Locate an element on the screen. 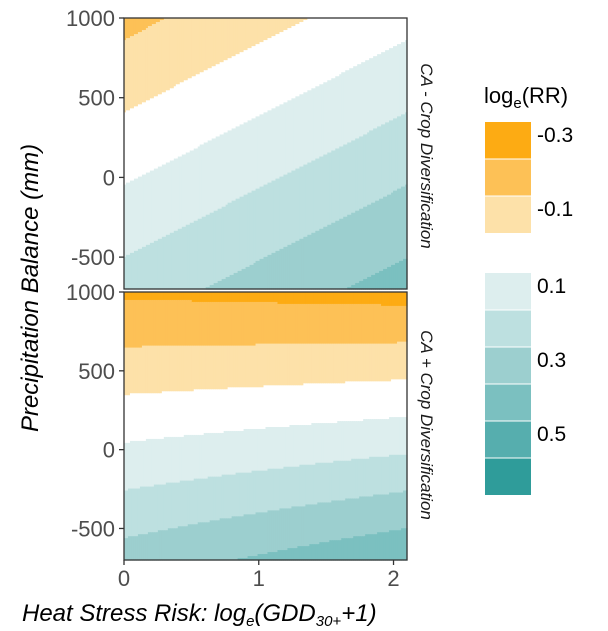 This screenshot has width=608, height=631. x-tick-label: 0 is located at coordinates (124, 578).